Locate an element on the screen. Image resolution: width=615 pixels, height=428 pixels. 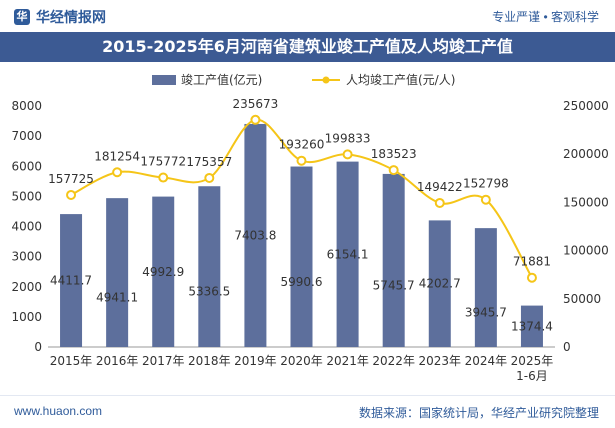
bar-value-label: 5990.6 is located at coordinates (302, 282).